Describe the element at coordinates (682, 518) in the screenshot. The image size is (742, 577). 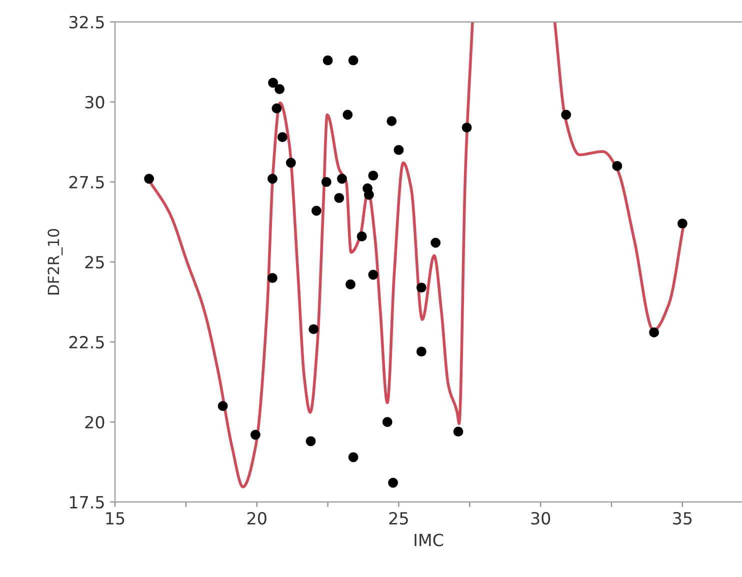
I see `x-tick-label: 35` at that location.